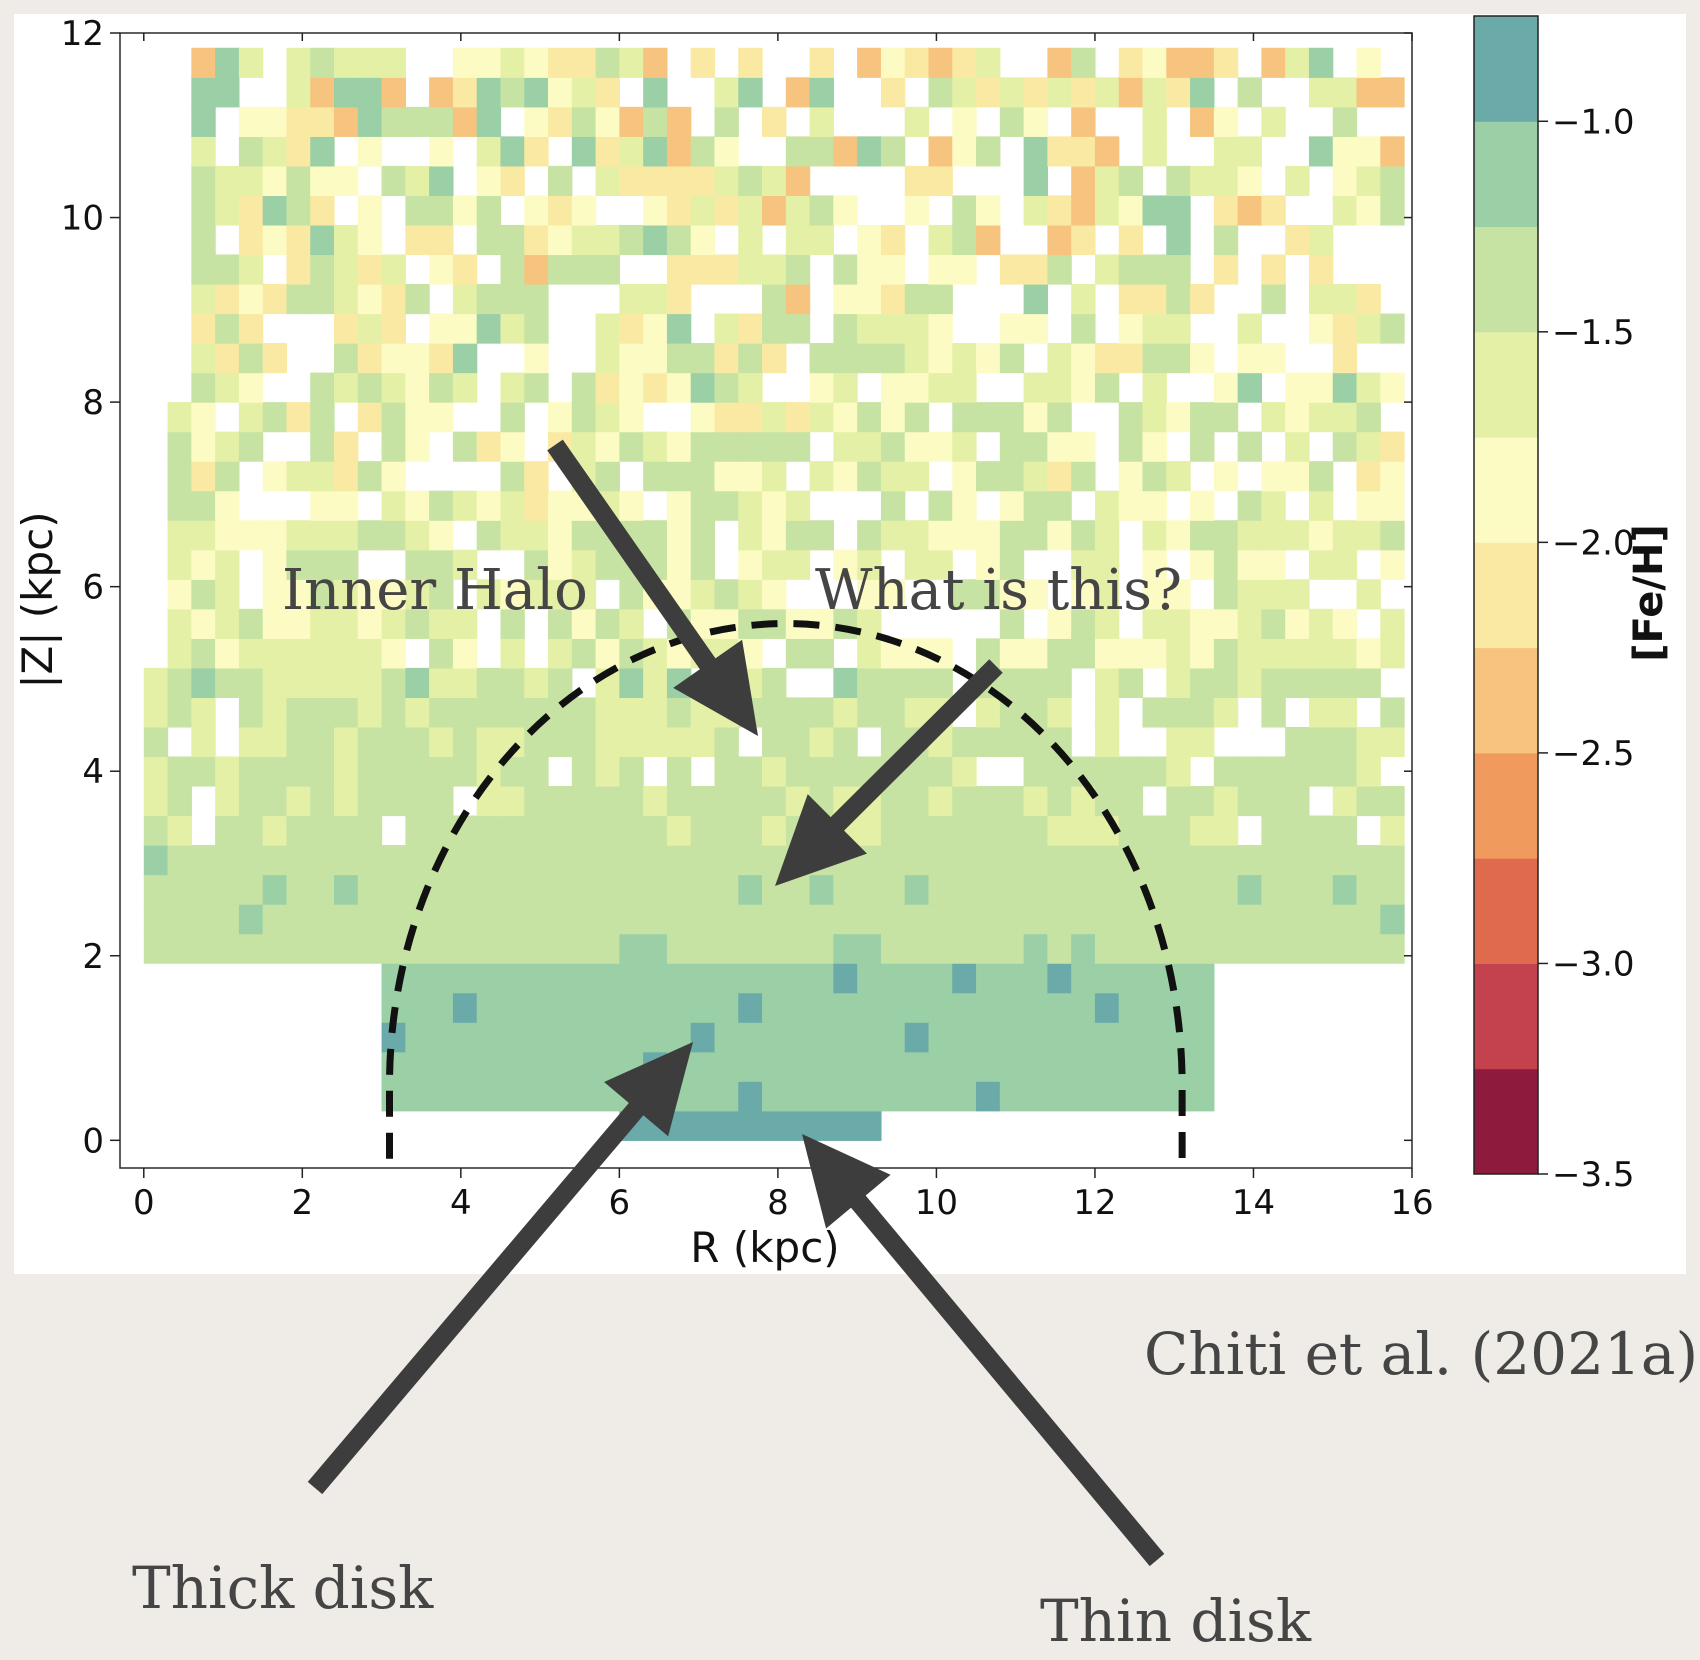 The height and width of the screenshot is (1660, 1700). Describe the element at coordinates (93, 588) in the screenshot. I see `y-tick-label: 6` at that location.